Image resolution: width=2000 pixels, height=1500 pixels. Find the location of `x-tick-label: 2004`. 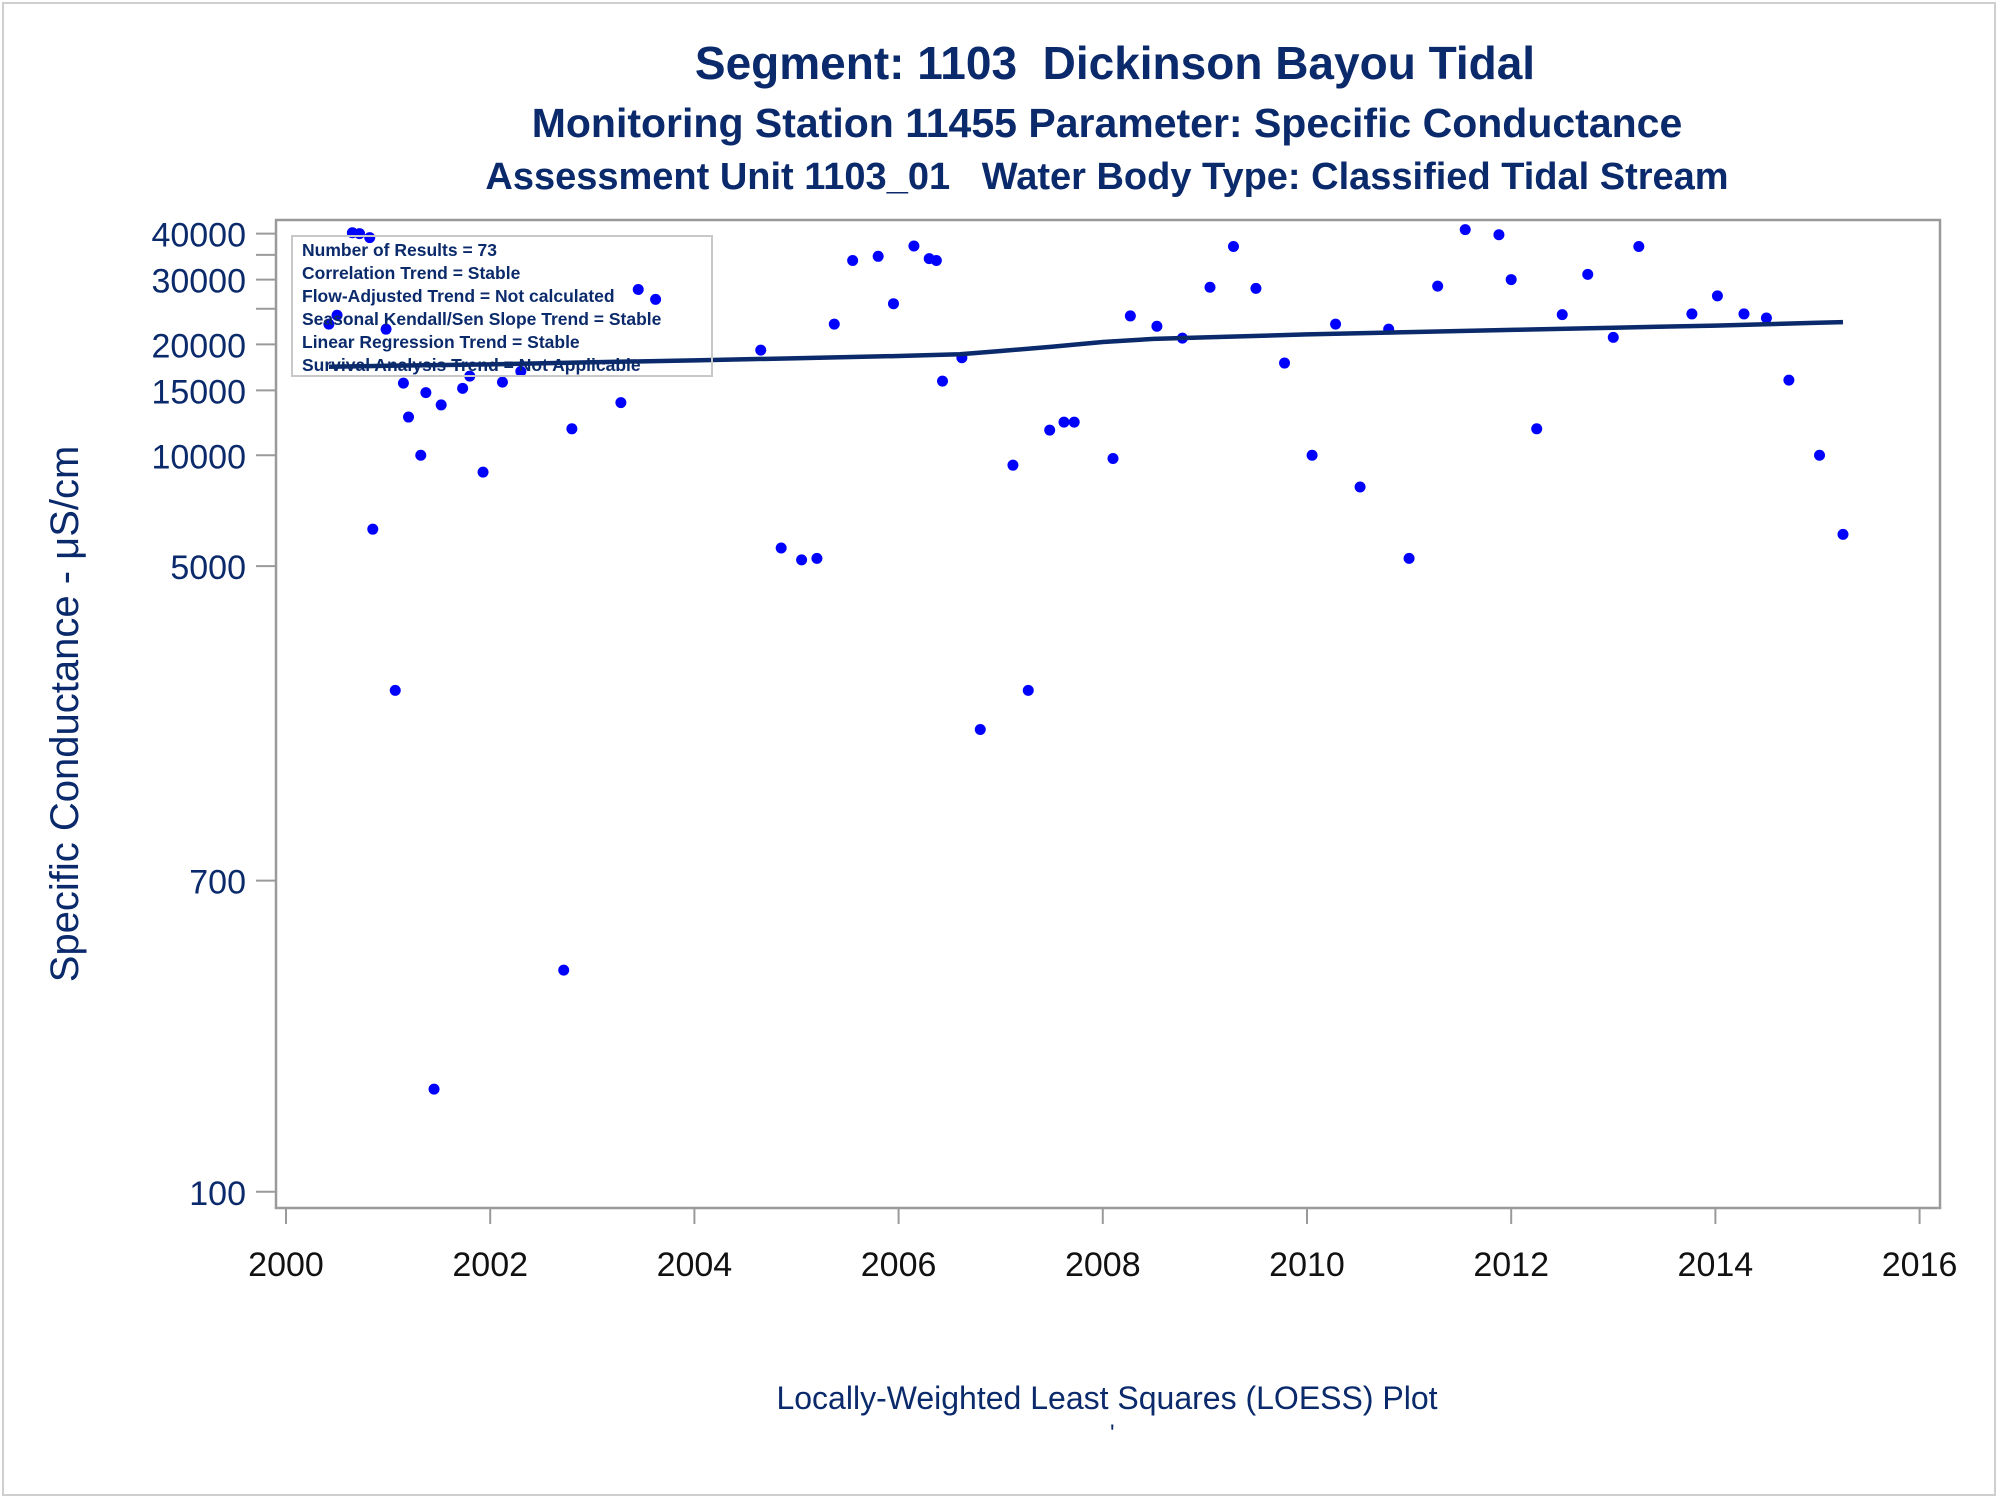

x-tick-label: 2004 is located at coordinates (695, 1265).